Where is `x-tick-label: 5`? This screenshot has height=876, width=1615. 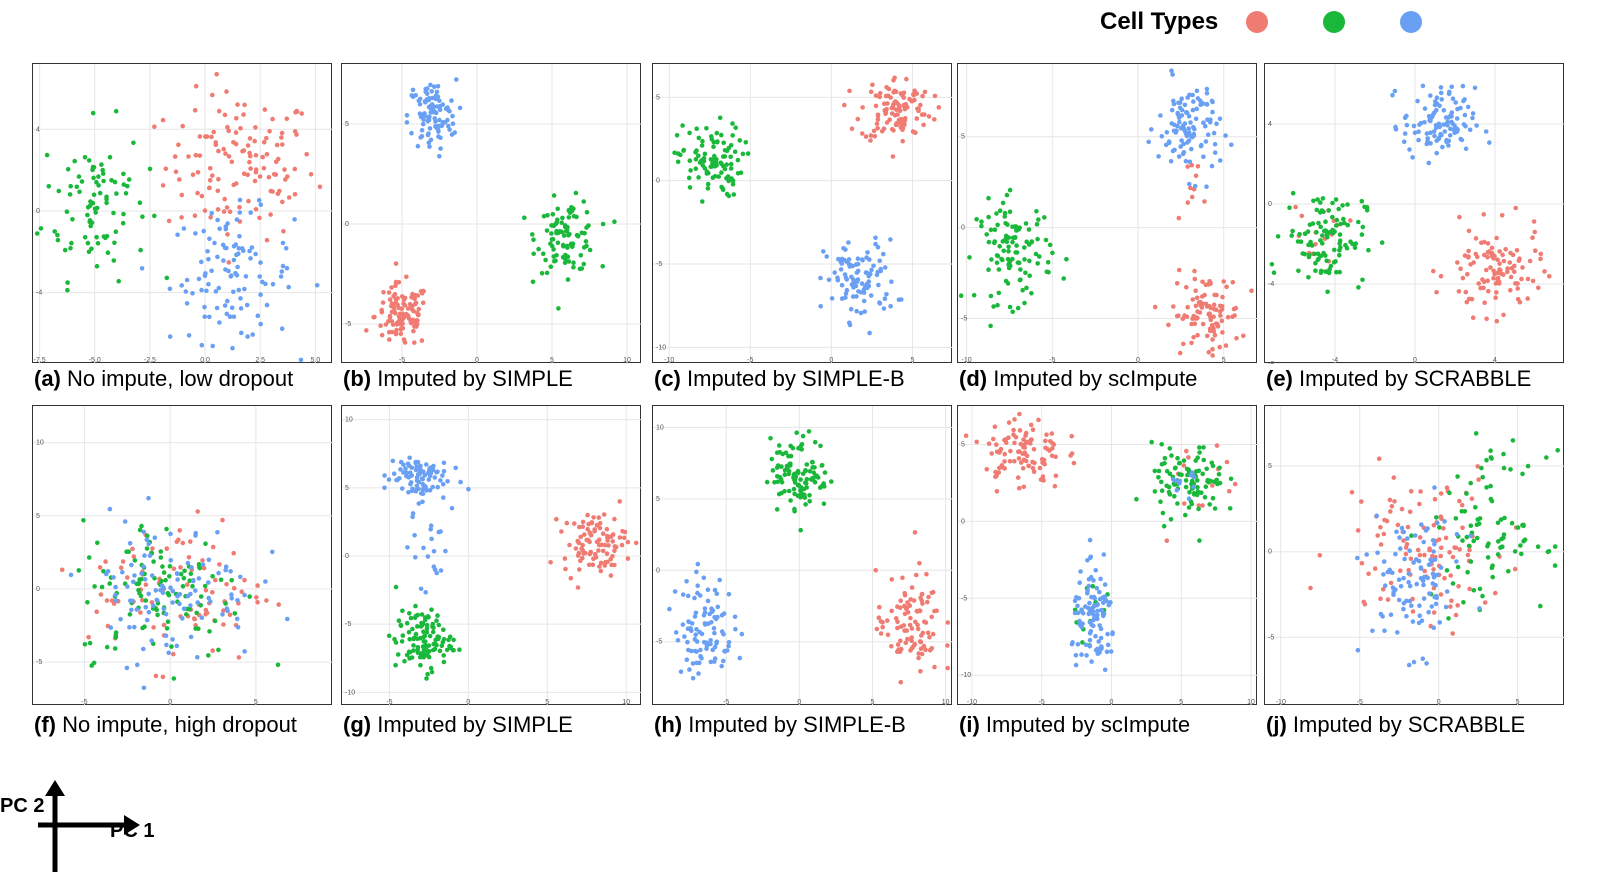 x-tick-label: 5 is located at coordinates (547, 702).